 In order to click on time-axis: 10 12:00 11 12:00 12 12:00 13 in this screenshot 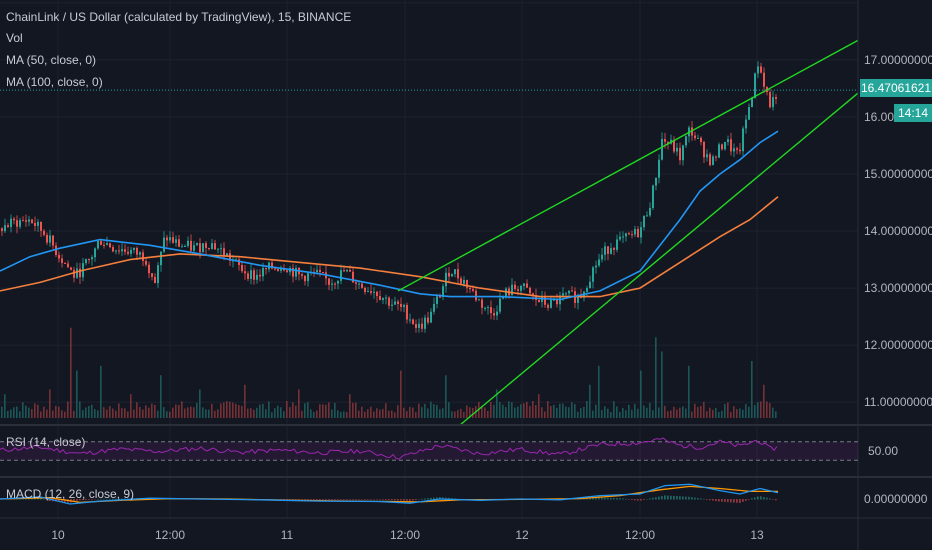, I will do `click(407, 535)`.